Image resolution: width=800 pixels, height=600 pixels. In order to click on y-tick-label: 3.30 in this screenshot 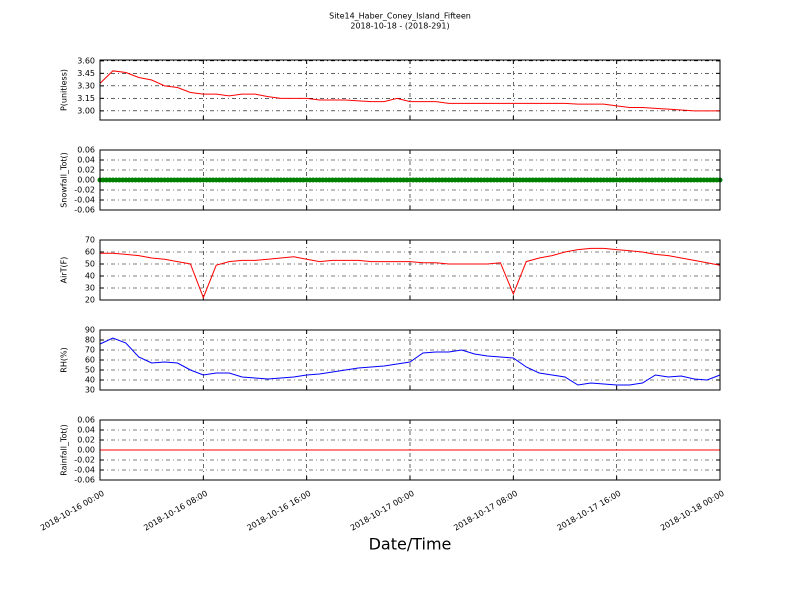, I will do `click(86, 85)`.